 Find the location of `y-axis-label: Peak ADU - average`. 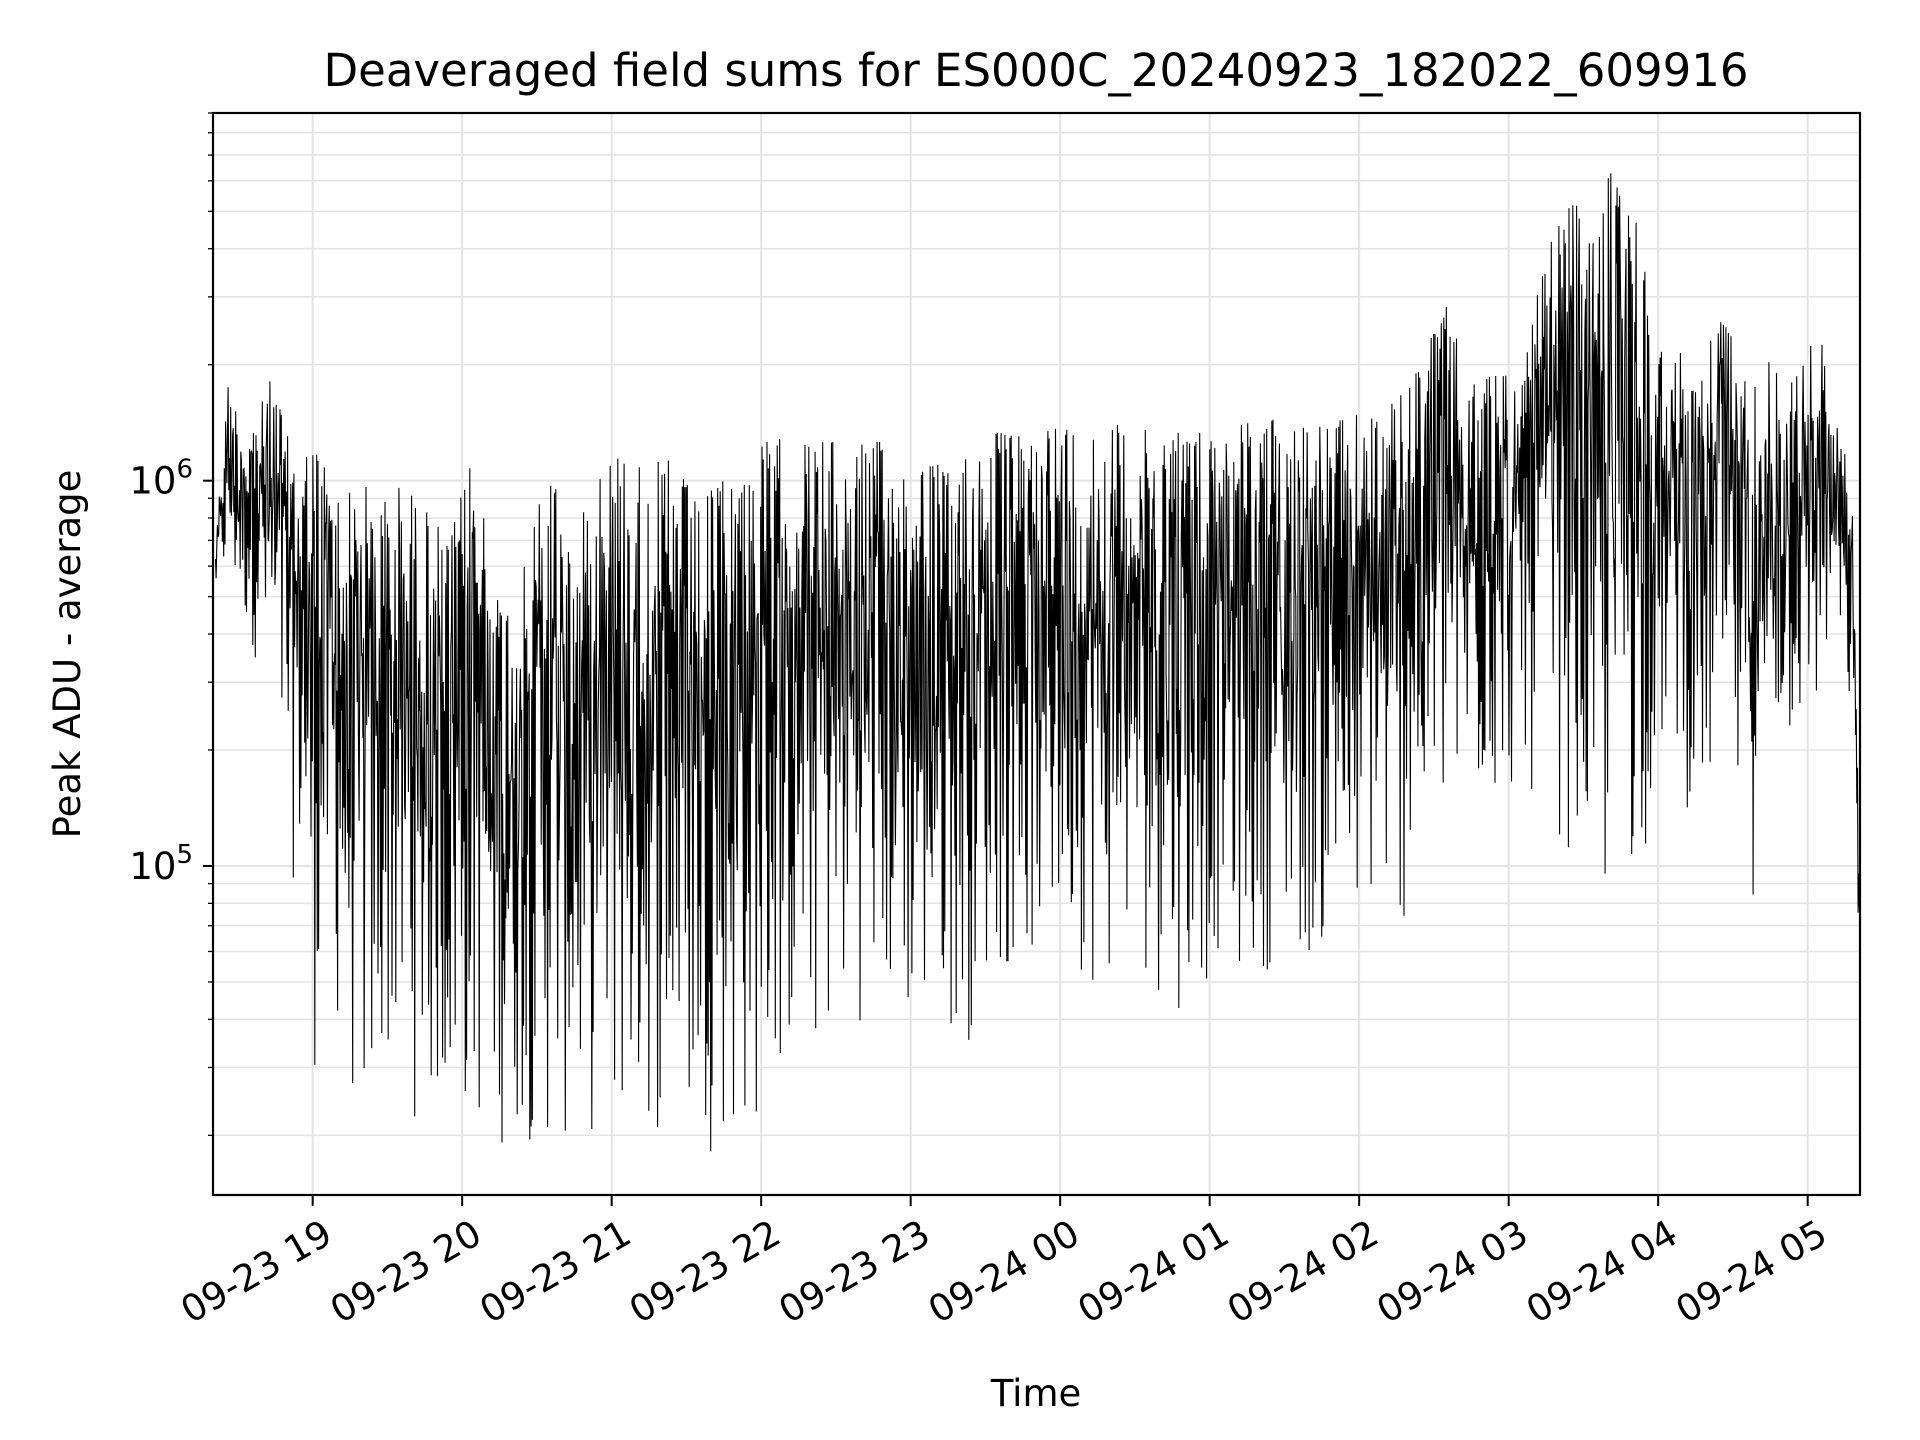

y-axis-label: Peak ADU - average is located at coordinates (67, 654).